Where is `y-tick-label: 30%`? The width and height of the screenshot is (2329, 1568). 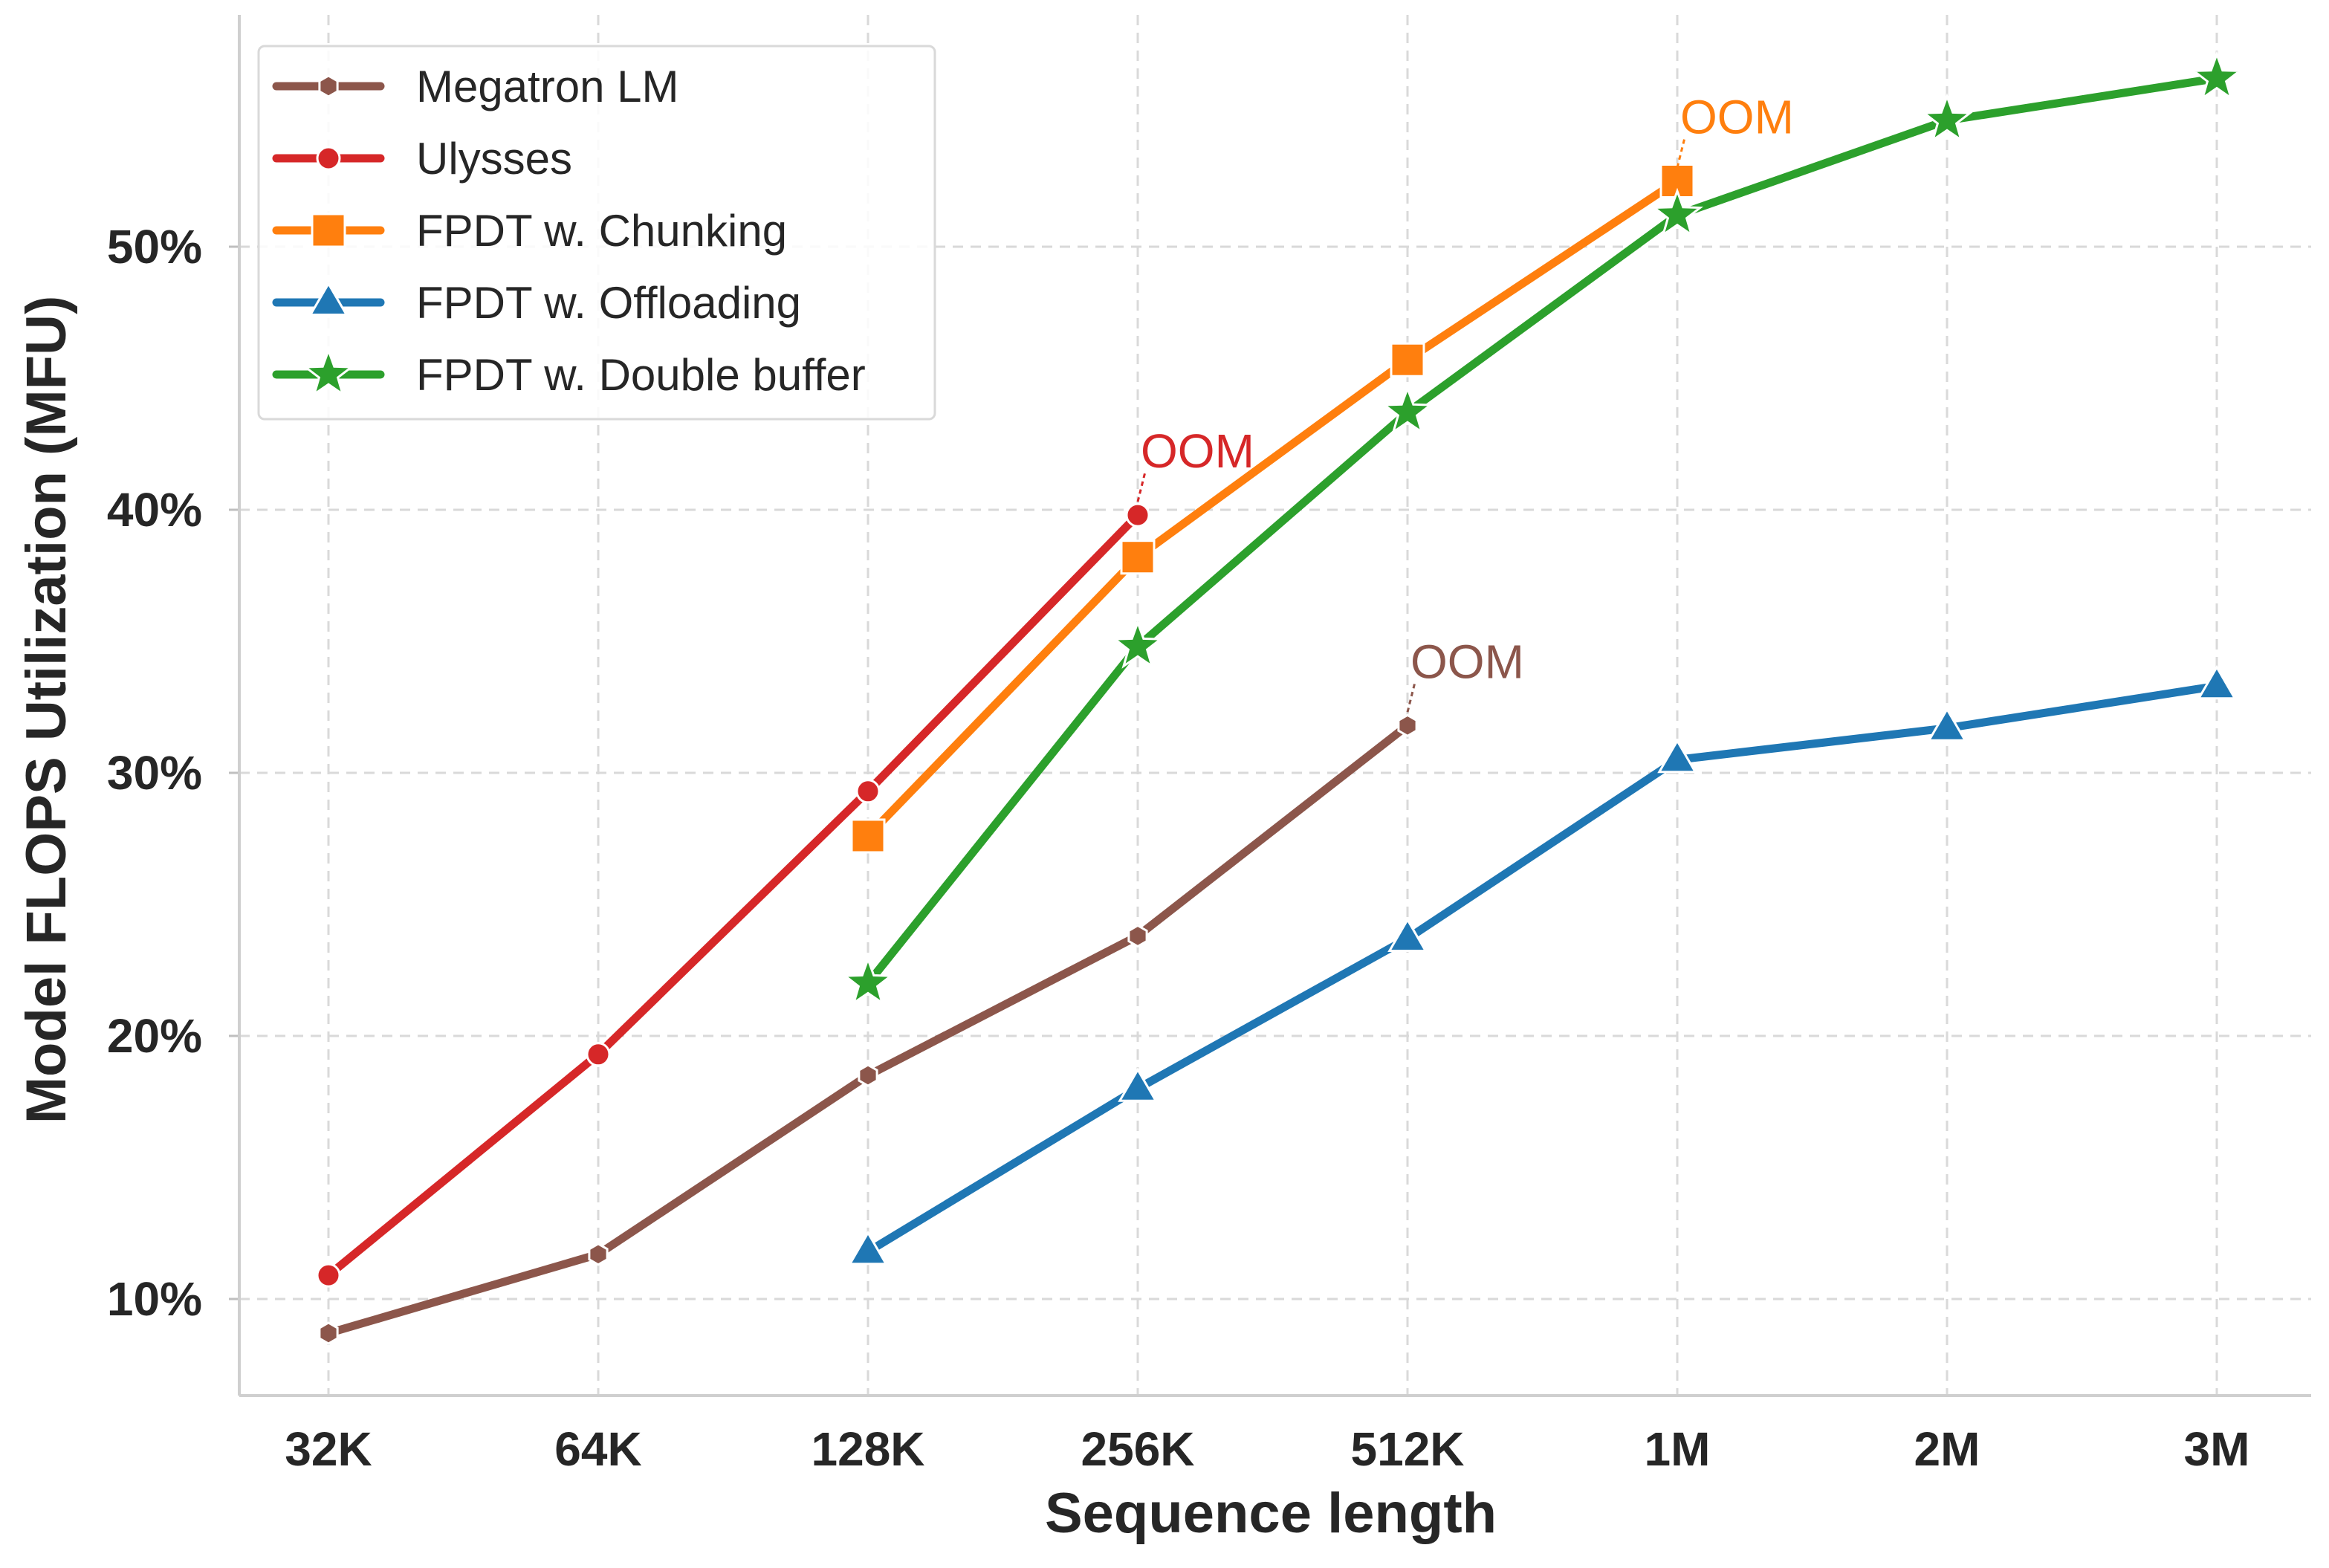 y-tick-label: 30% is located at coordinates (154, 773).